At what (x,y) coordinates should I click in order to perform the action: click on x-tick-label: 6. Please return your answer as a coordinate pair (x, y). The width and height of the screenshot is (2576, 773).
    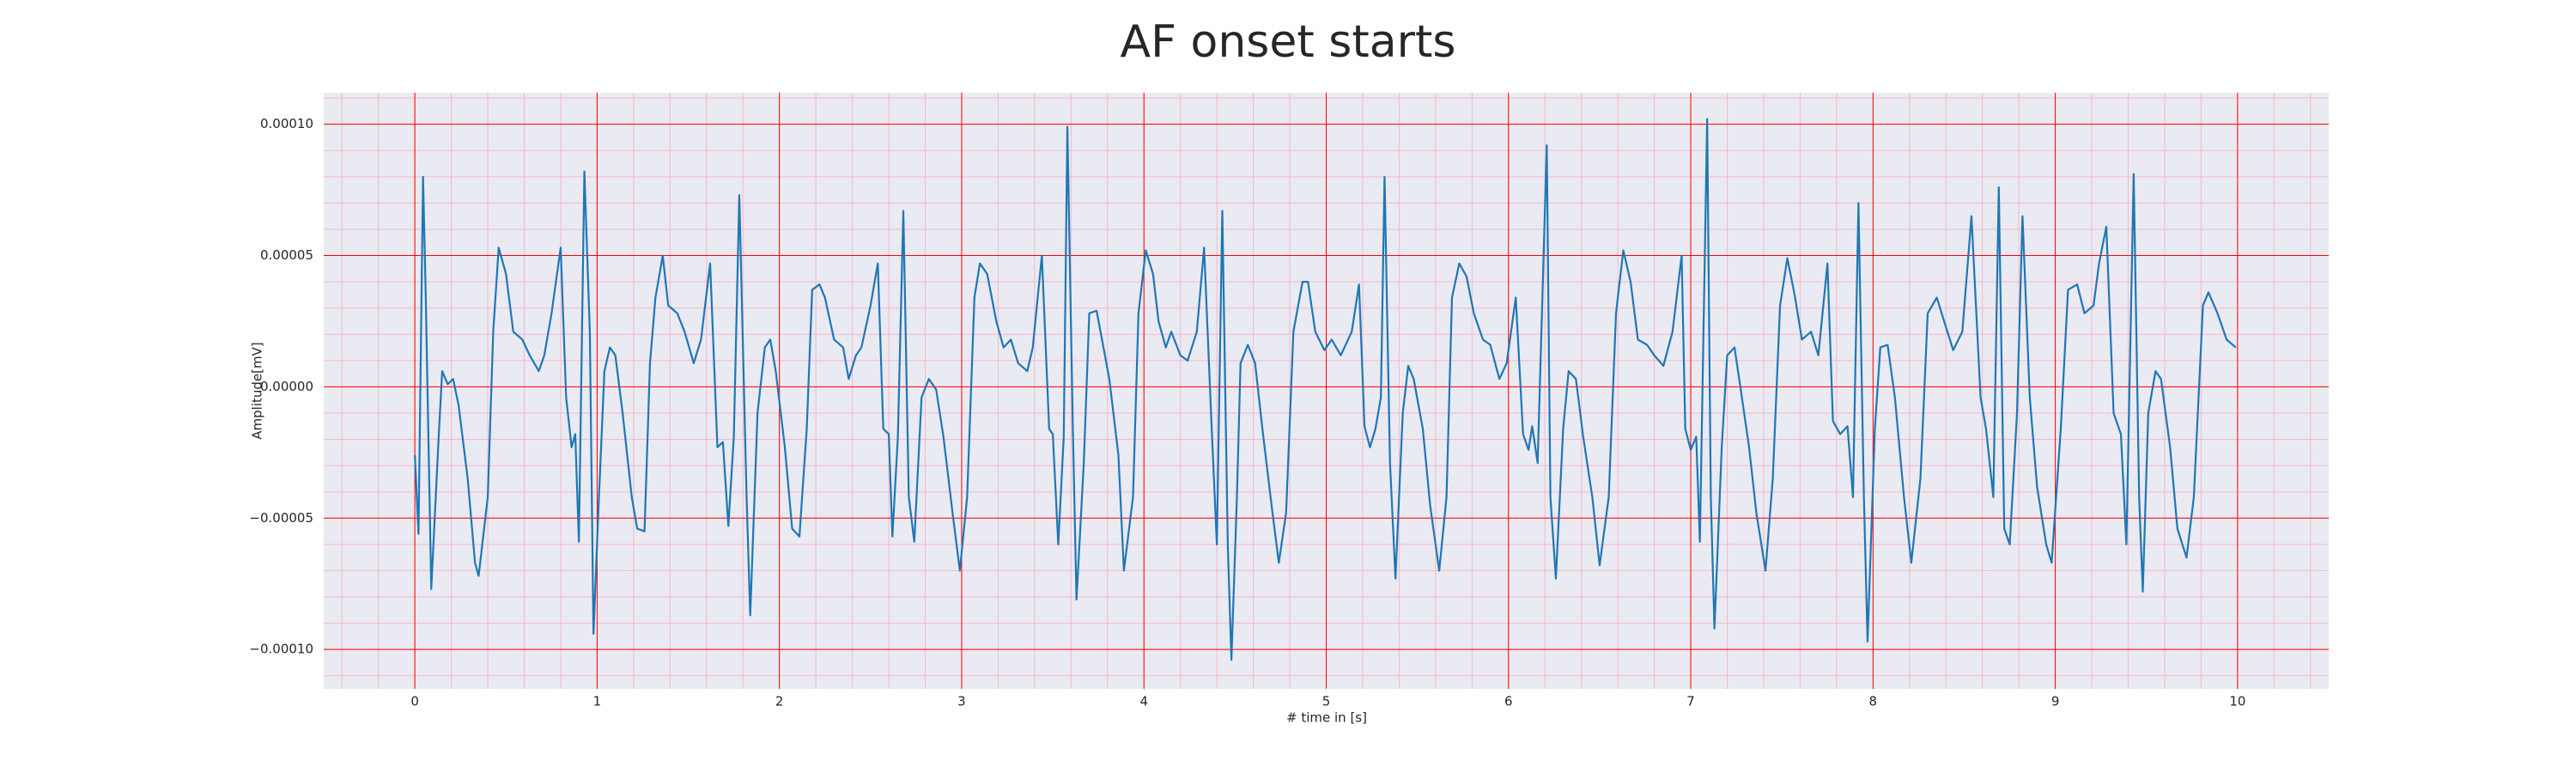
    Looking at the image, I should click on (1508, 701).